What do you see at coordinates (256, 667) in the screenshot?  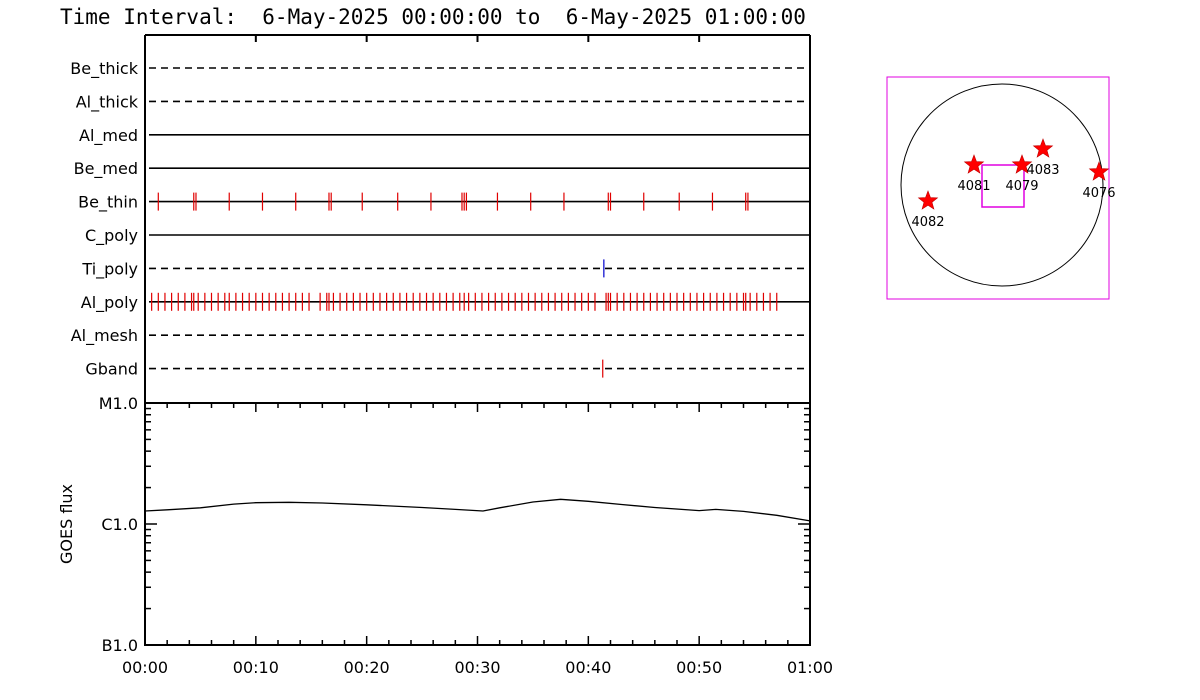 I see `x-tick-label: 00:10` at bounding box center [256, 667].